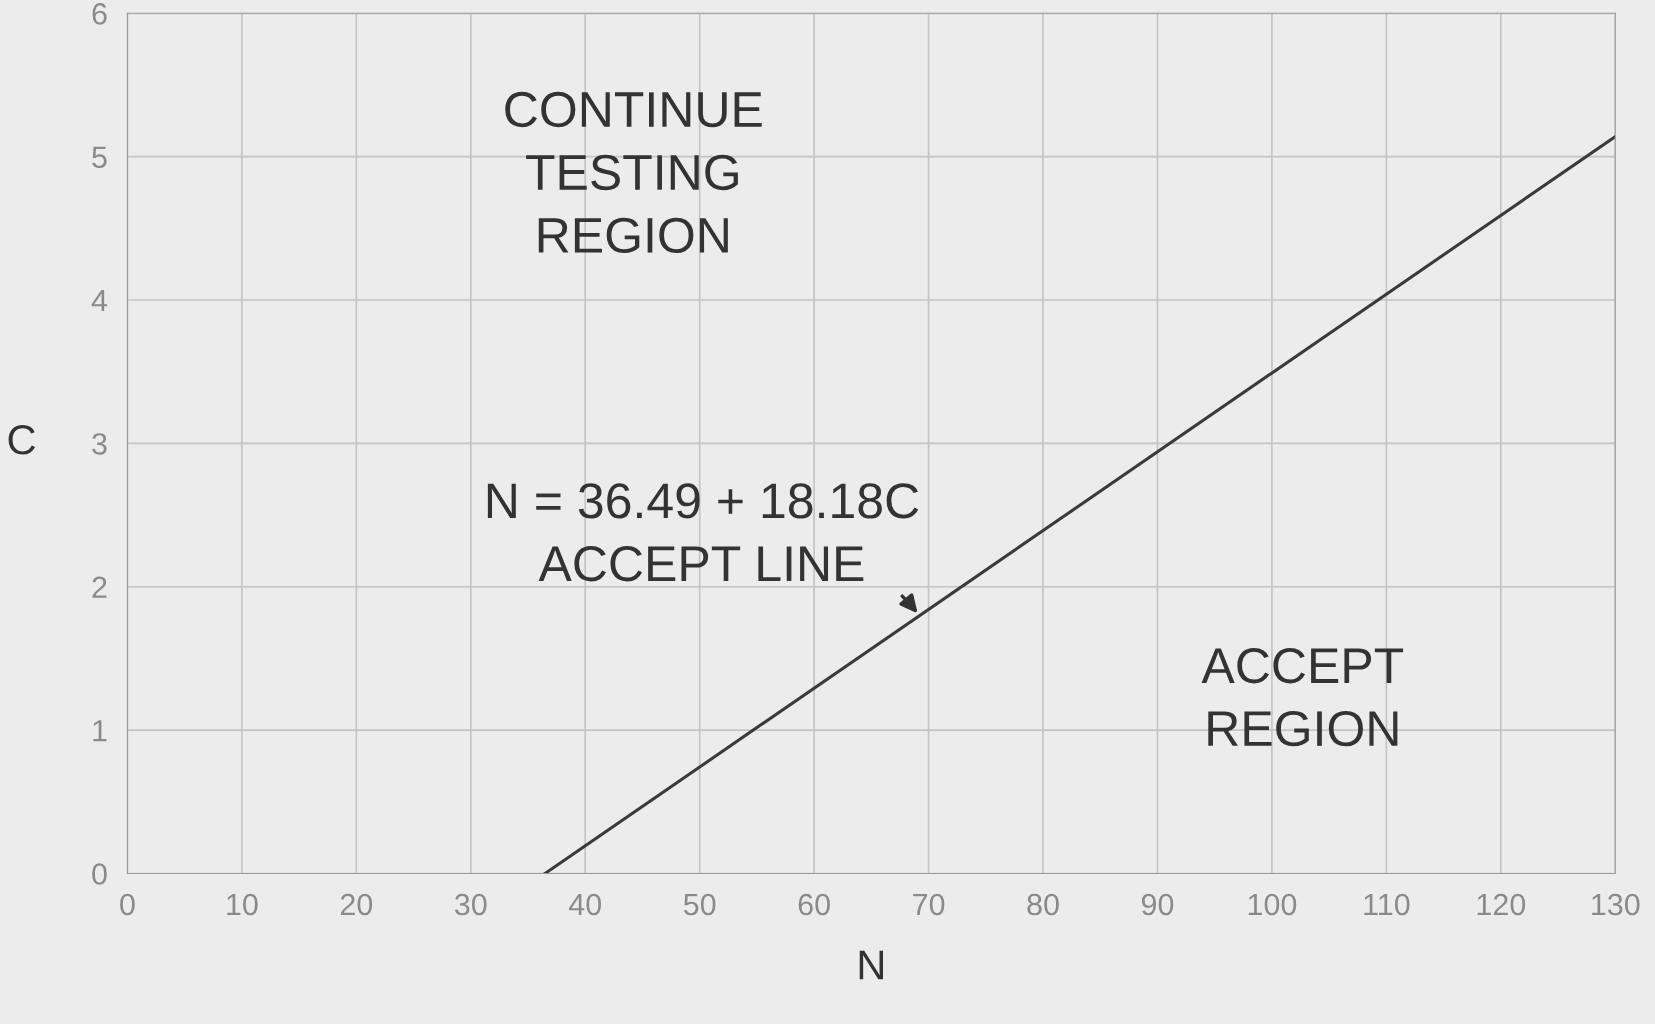 The height and width of the screenshot is (1024, 1655). I want to click on y-tick-label: 5, so click(99, 157).